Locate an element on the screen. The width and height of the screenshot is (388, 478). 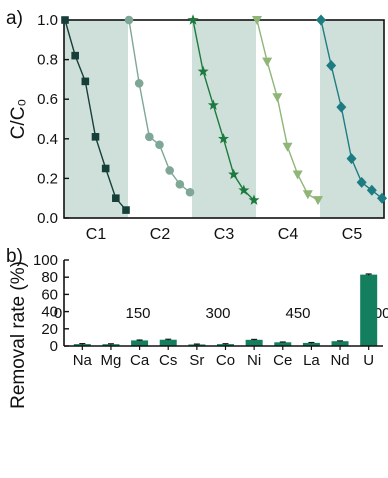
y-tick-label-b: 80 is located at coordinates (49, 277).